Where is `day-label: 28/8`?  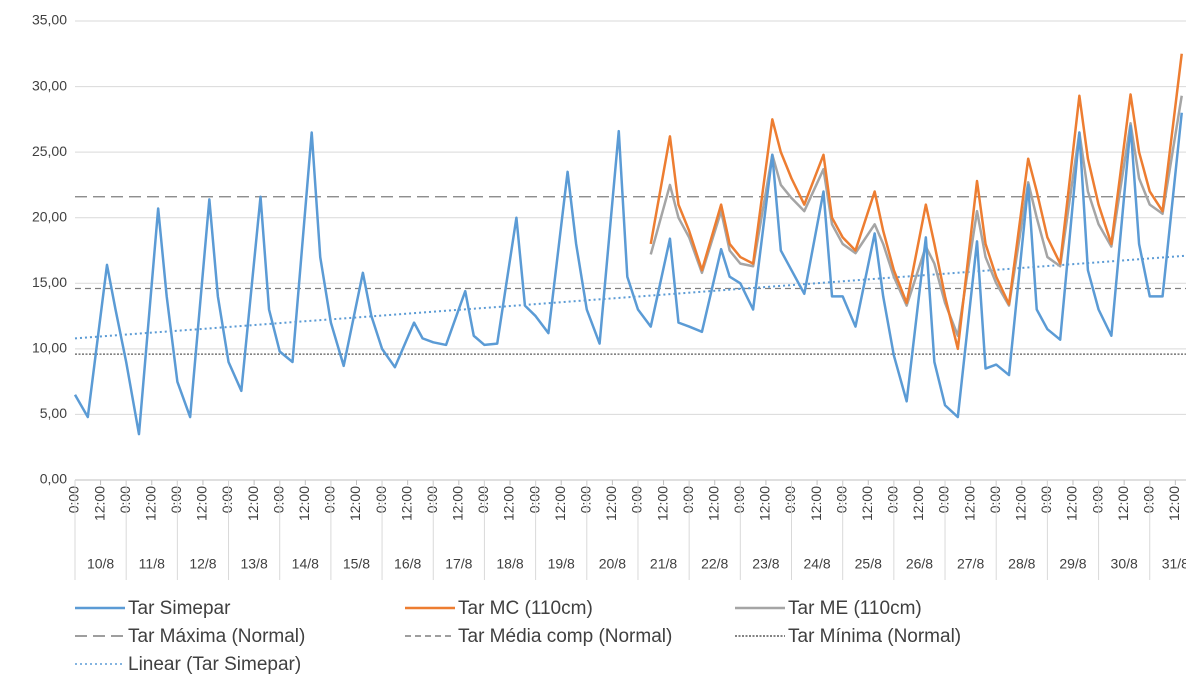 day-label: 28/8 is located at coordinates (1021, 564).